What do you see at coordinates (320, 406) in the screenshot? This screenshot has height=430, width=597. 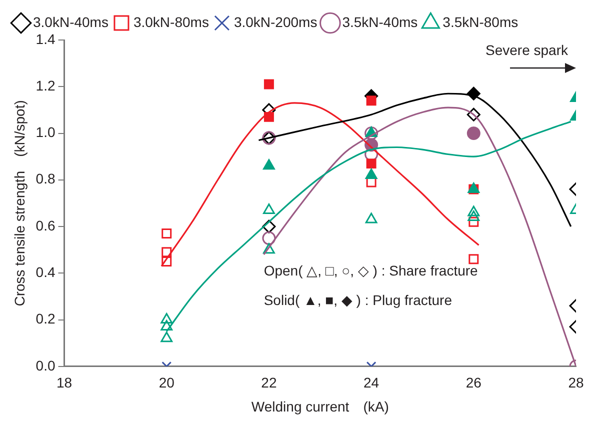 I see `x-axis-title: Welding current (kA)` at bounding box center [320, 406].